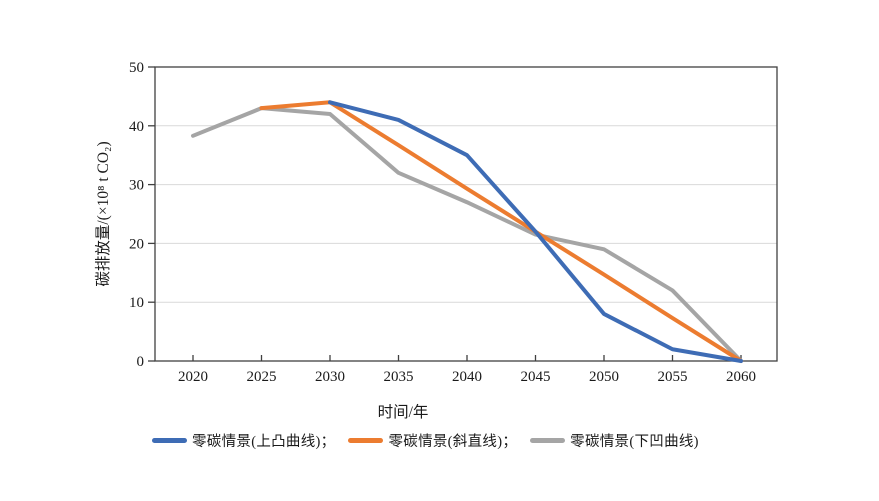  I want to click on legend-swatch-concave-down-line, so click(548, 440).